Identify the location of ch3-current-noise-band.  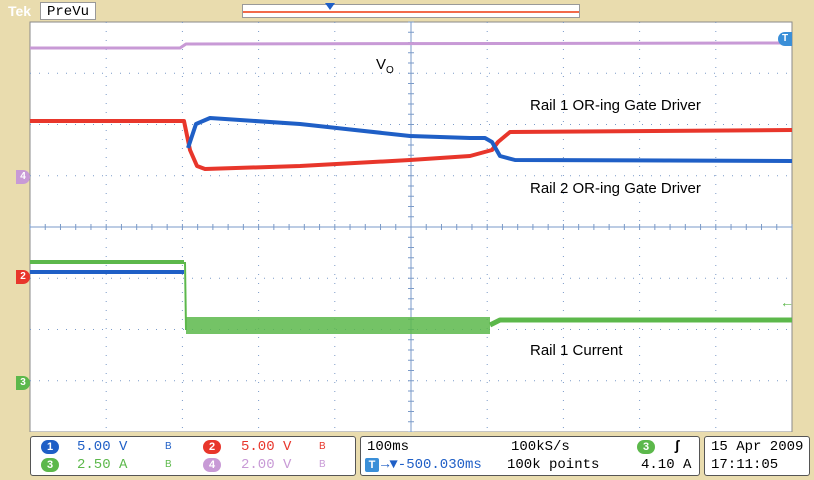
(338, 325).